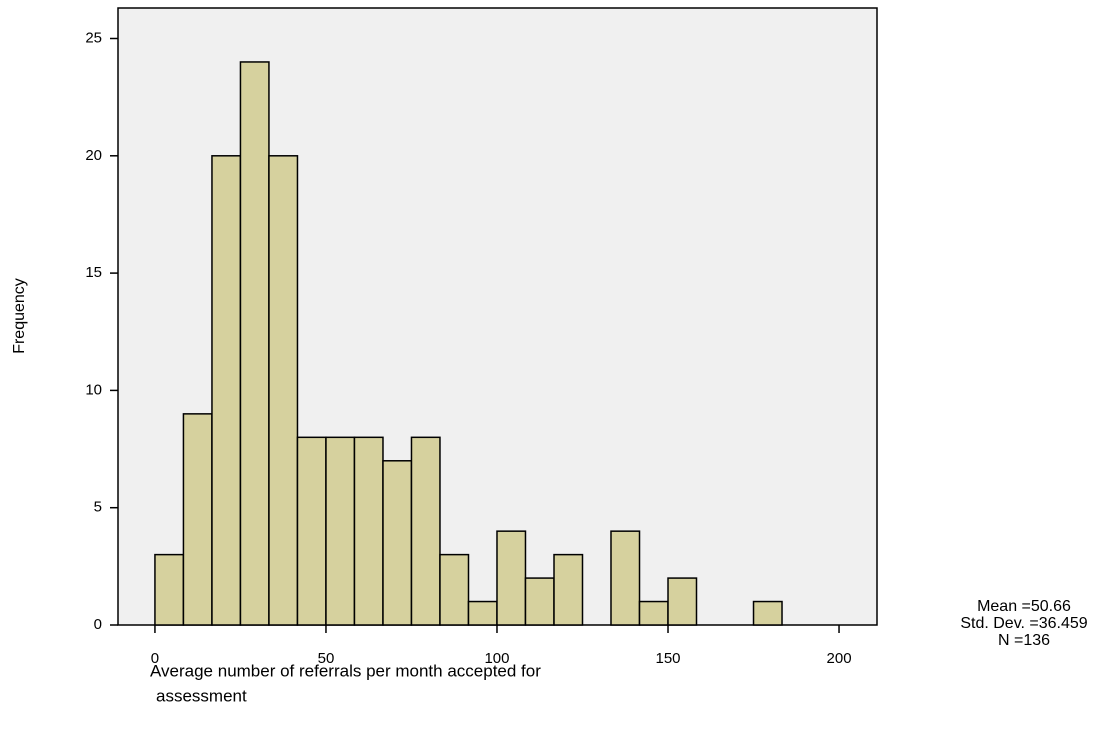 The image size is (1120, 738). Describe the element at coordinates (19, 316) in the screenshot. I see `y-axis-label: Frequency` at that location.